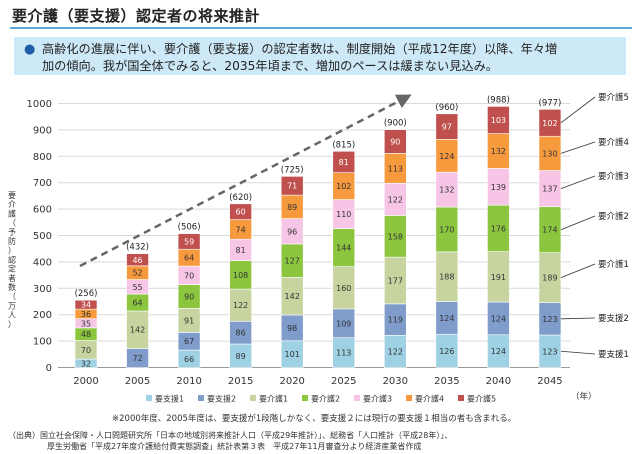 The width and height of the screenshot is (640, 454). What do you see at coordinates (12, 287) in the screenshot?
I see `y-axis-label-char: 数` at bounding box center [12, 287].